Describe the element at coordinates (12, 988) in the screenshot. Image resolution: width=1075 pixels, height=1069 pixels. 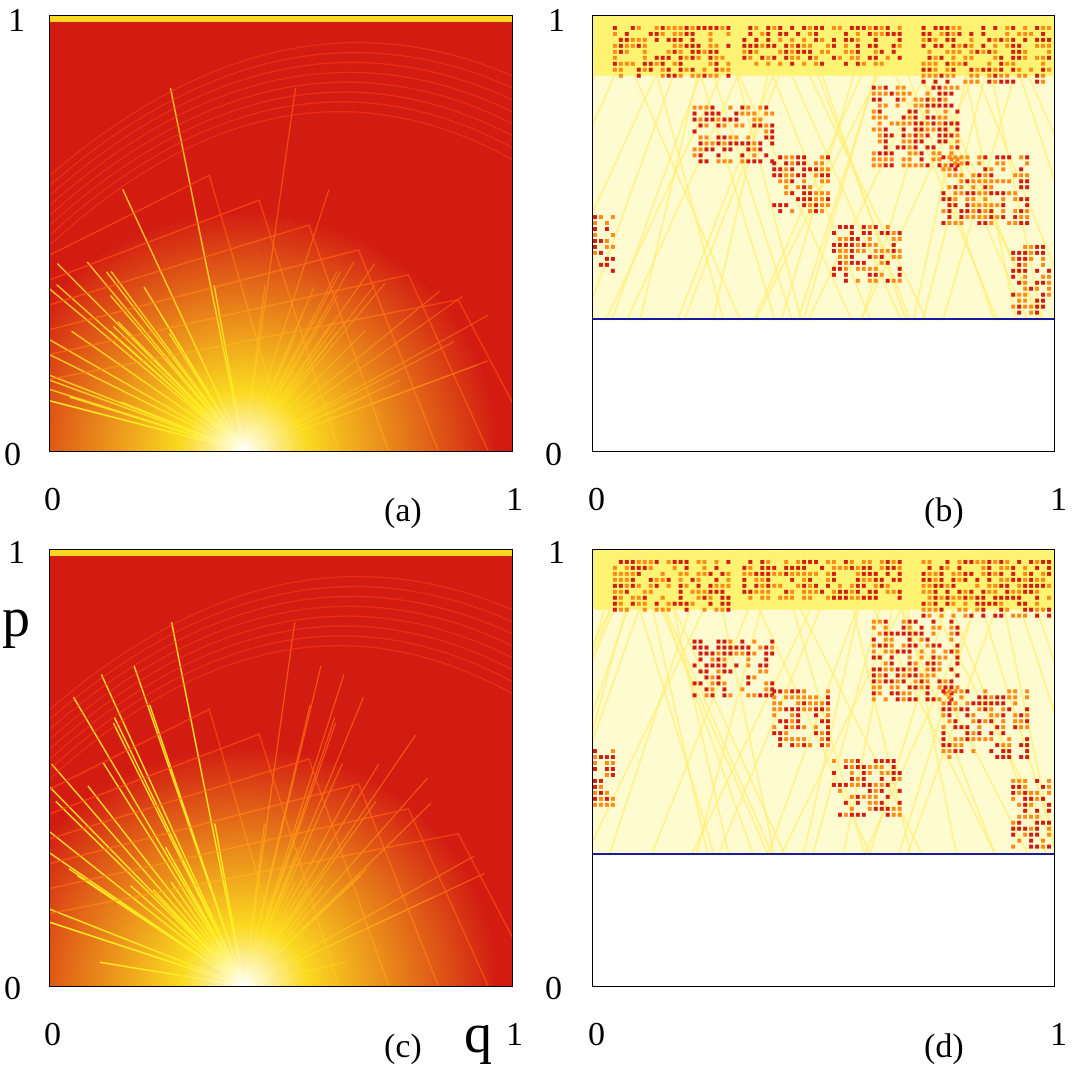
I see `panel-c-p-bottom-tick: 0` at that location.